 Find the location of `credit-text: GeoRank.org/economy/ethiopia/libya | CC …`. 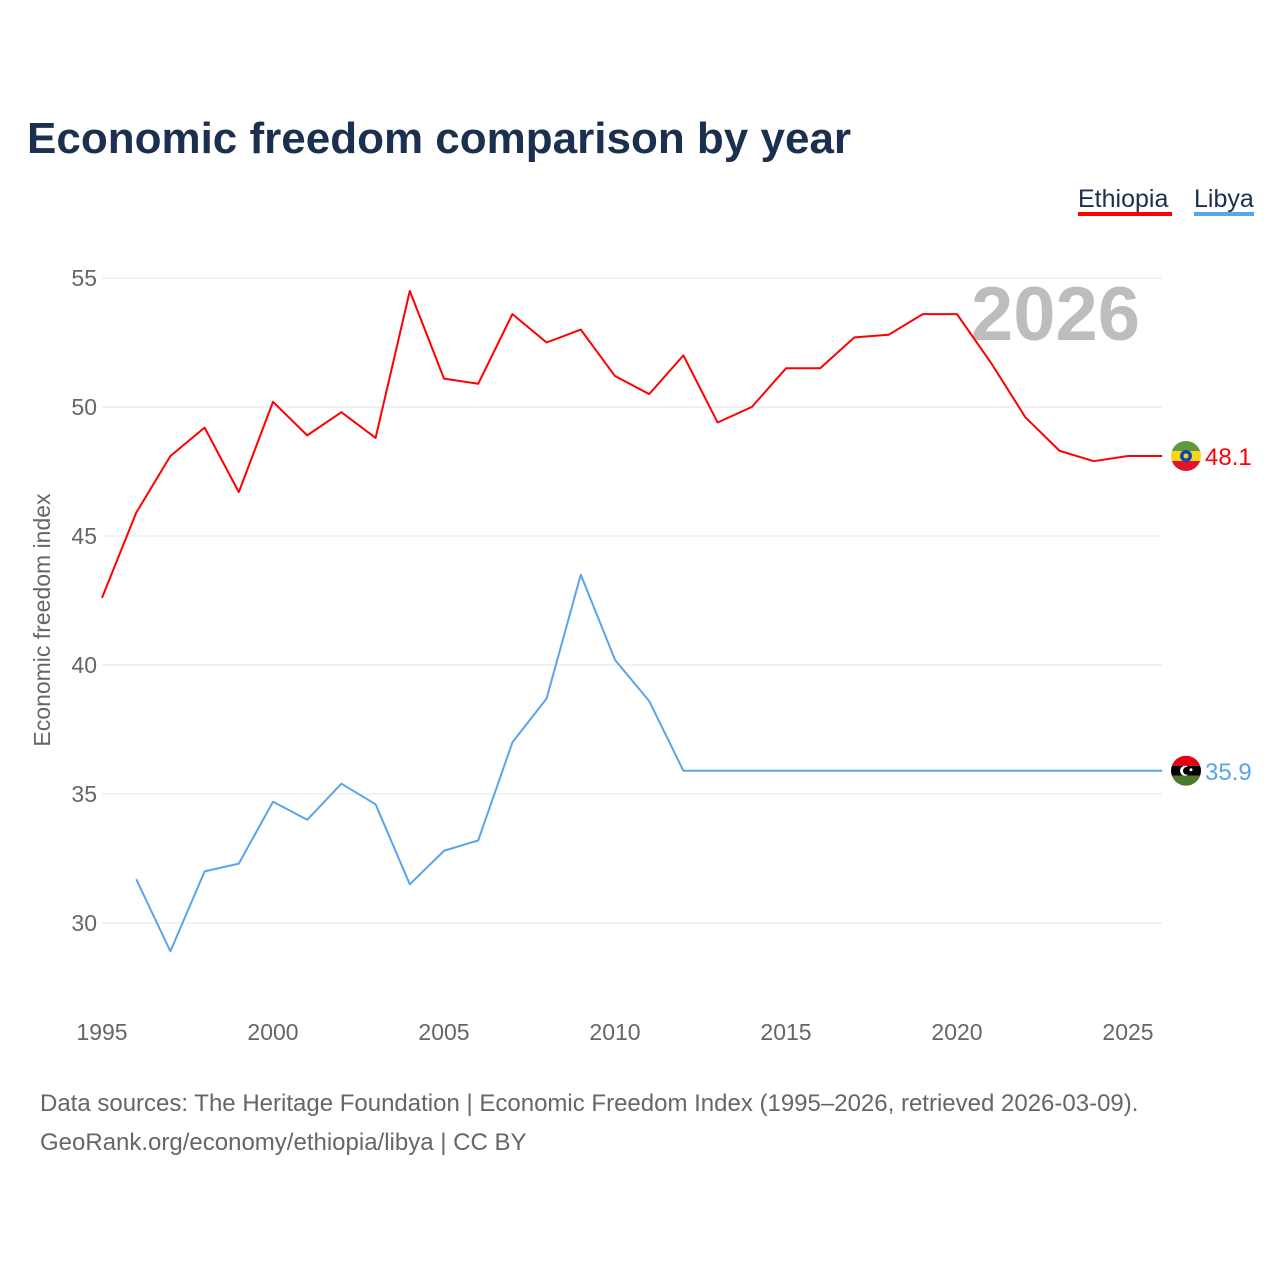

credit-text: GeoRank.org/economy/ethiopia/libya | CC … is located at coordinates (283, 1142).